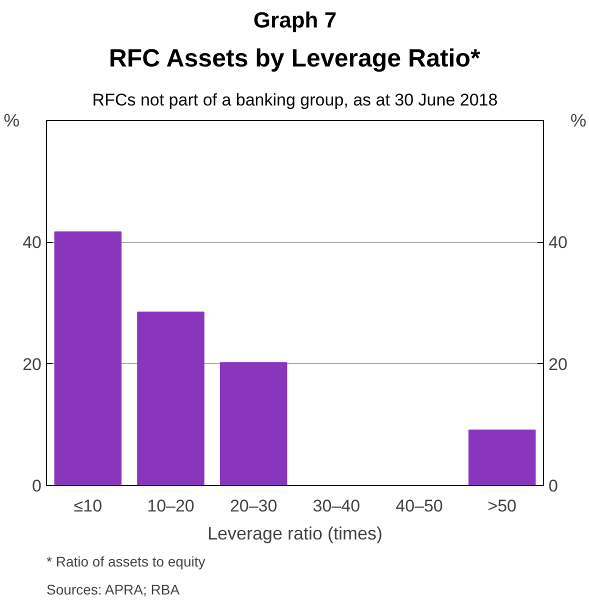 This screenshot has height=602, width=589. Describe the element at coordinates (113, 590) in the screenshot. I see `source-note: Sources: APRA; RBA` at that location.